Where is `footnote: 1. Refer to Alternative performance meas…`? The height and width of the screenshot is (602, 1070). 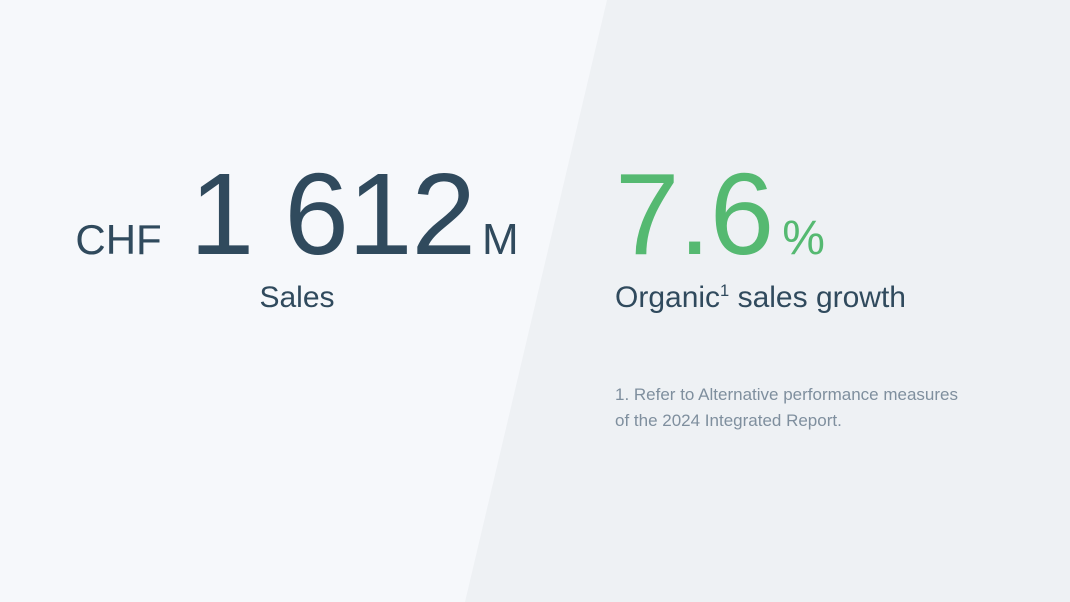 footnote: 1. Refer to Alternative performance meas… is located at coordinates (786, 407).